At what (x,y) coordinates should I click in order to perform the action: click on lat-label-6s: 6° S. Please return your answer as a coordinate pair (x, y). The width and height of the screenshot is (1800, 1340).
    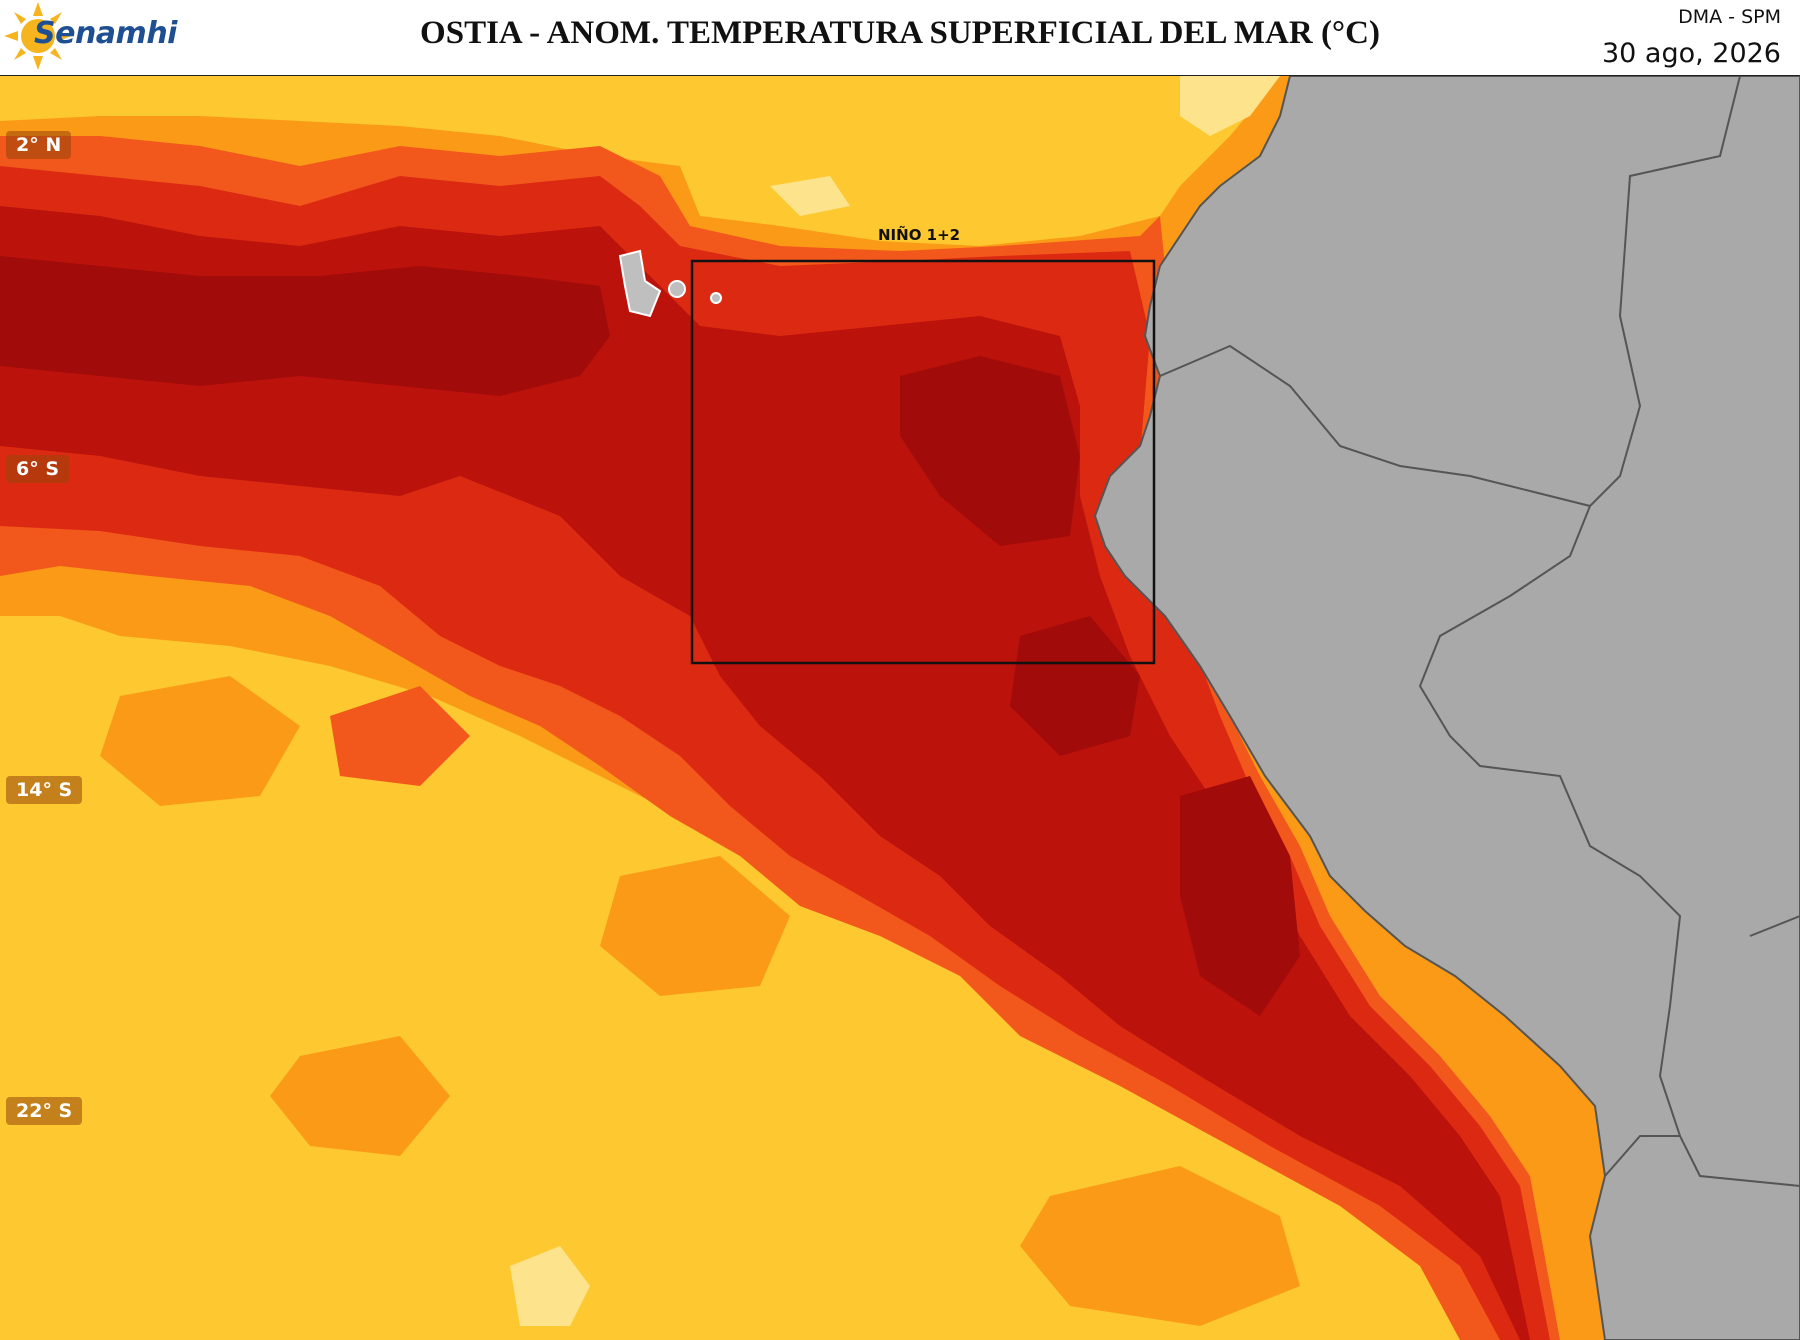
    Looking at the image, I should click on (38, 469).